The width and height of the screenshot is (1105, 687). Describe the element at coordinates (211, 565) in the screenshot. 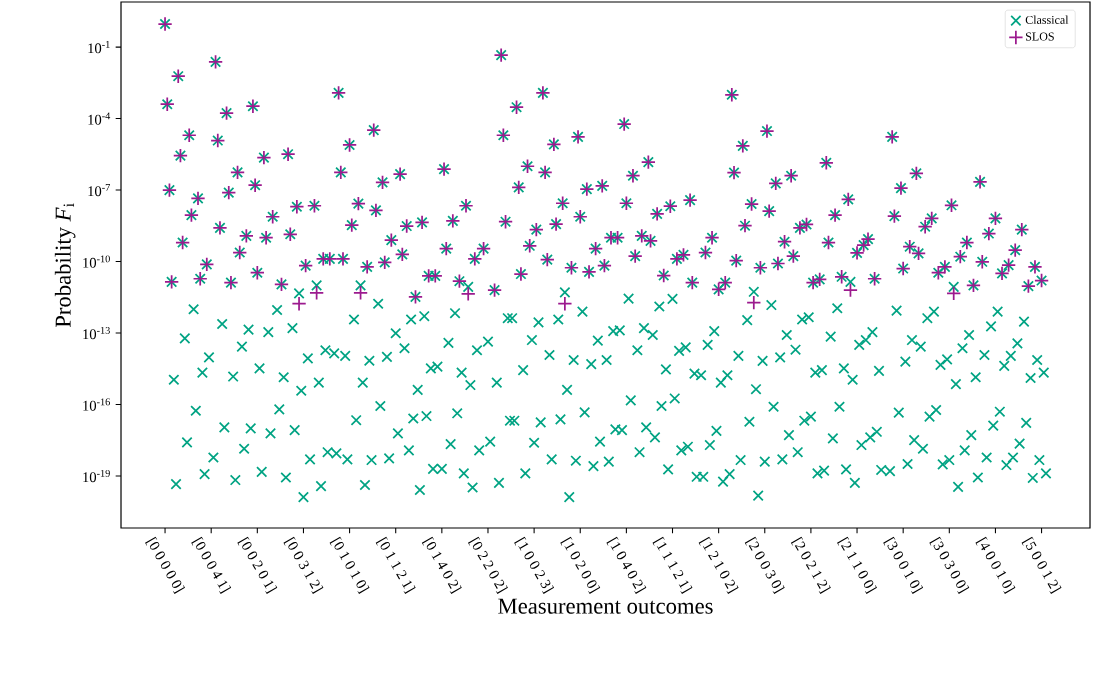

I see `x-tick-label: [0 0 0 4 1]` at that location.